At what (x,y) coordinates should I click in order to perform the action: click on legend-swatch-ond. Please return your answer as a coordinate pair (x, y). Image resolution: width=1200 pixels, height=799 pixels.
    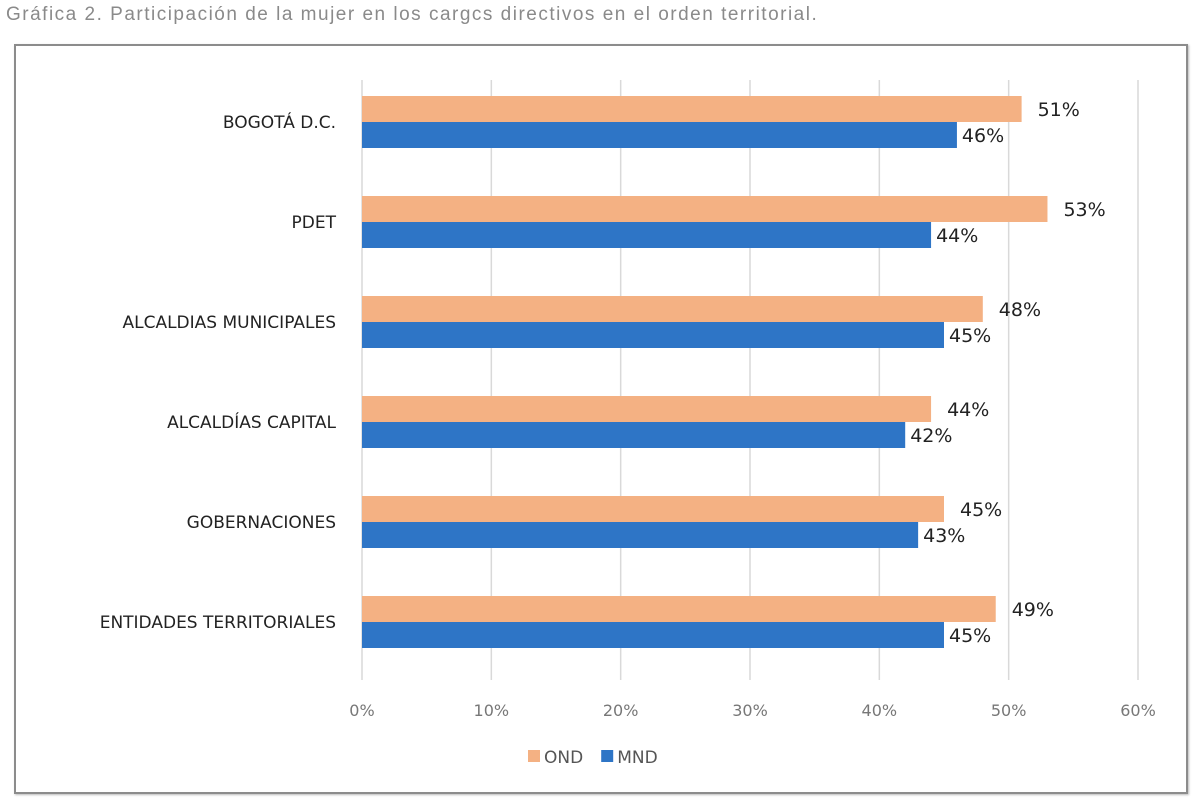
    Looking at the image, I should click on (534, 756).